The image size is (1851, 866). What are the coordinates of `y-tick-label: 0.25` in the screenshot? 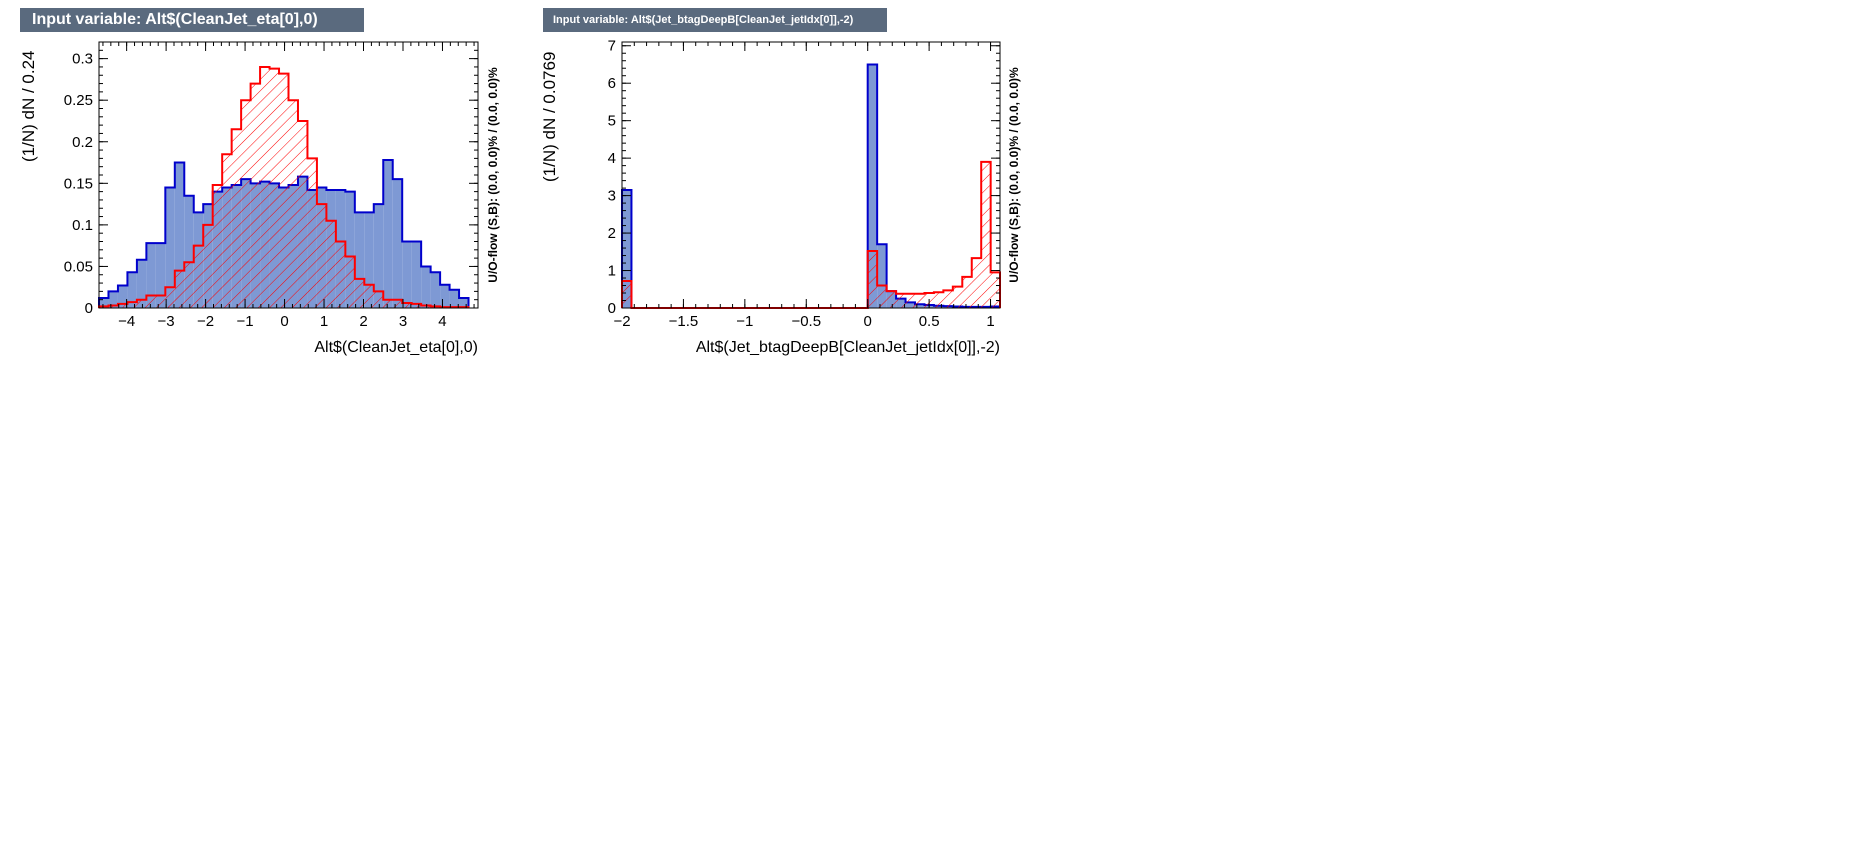 It's located at (78, 100).